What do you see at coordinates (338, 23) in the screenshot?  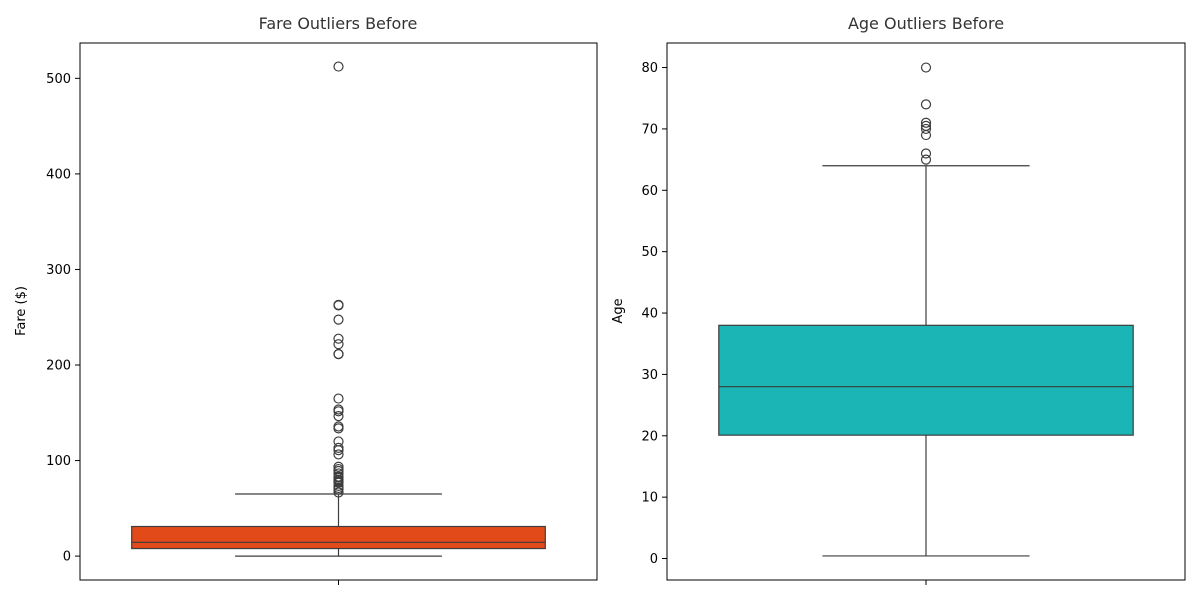 I see `fare-chart-title: Fare Outliers Before` at bounding box center [338, 23].